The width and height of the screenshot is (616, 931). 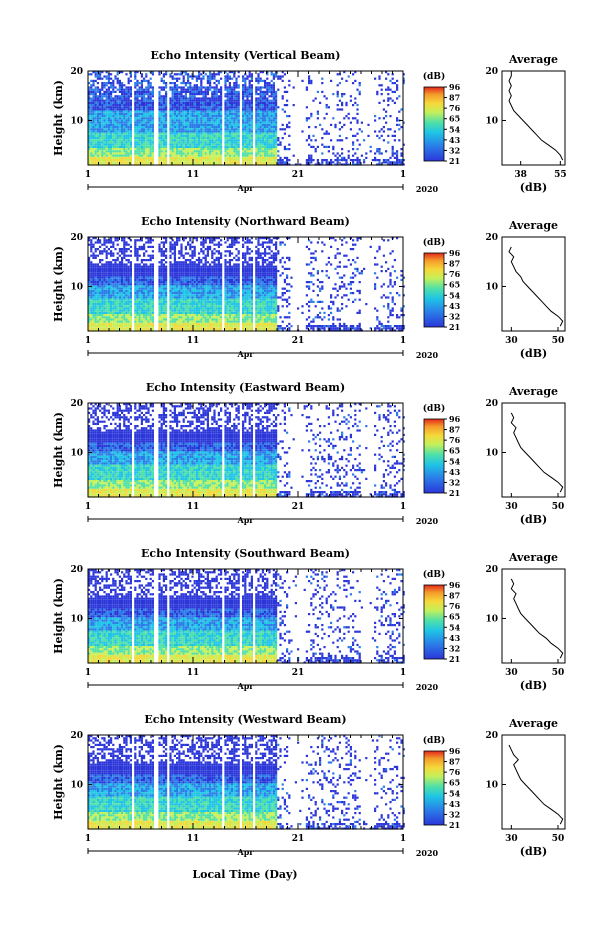 What do you see at coordinates (245, 719) in the screenshot?
I see `panel-title: Echo Intensity (Westward Beam)` at bounding box center [245, 719].